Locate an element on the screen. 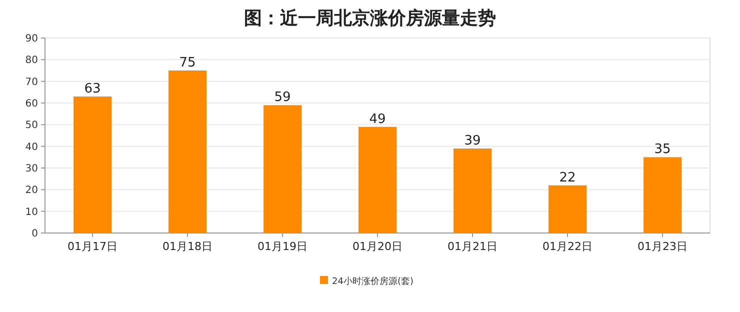 This screenshot has height=312, width=740. data-label: 35 is located at coordinates (662, 150).